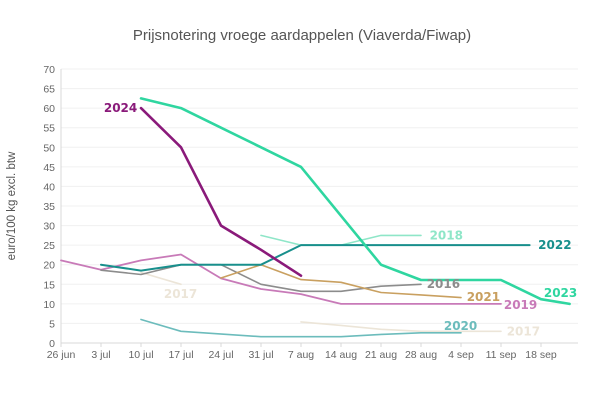 This screenshot has width=600, height=400. Describe the element at coordinates (301, 355) in the screenshot. I see `x-tick-label: 7 aug` at that location.